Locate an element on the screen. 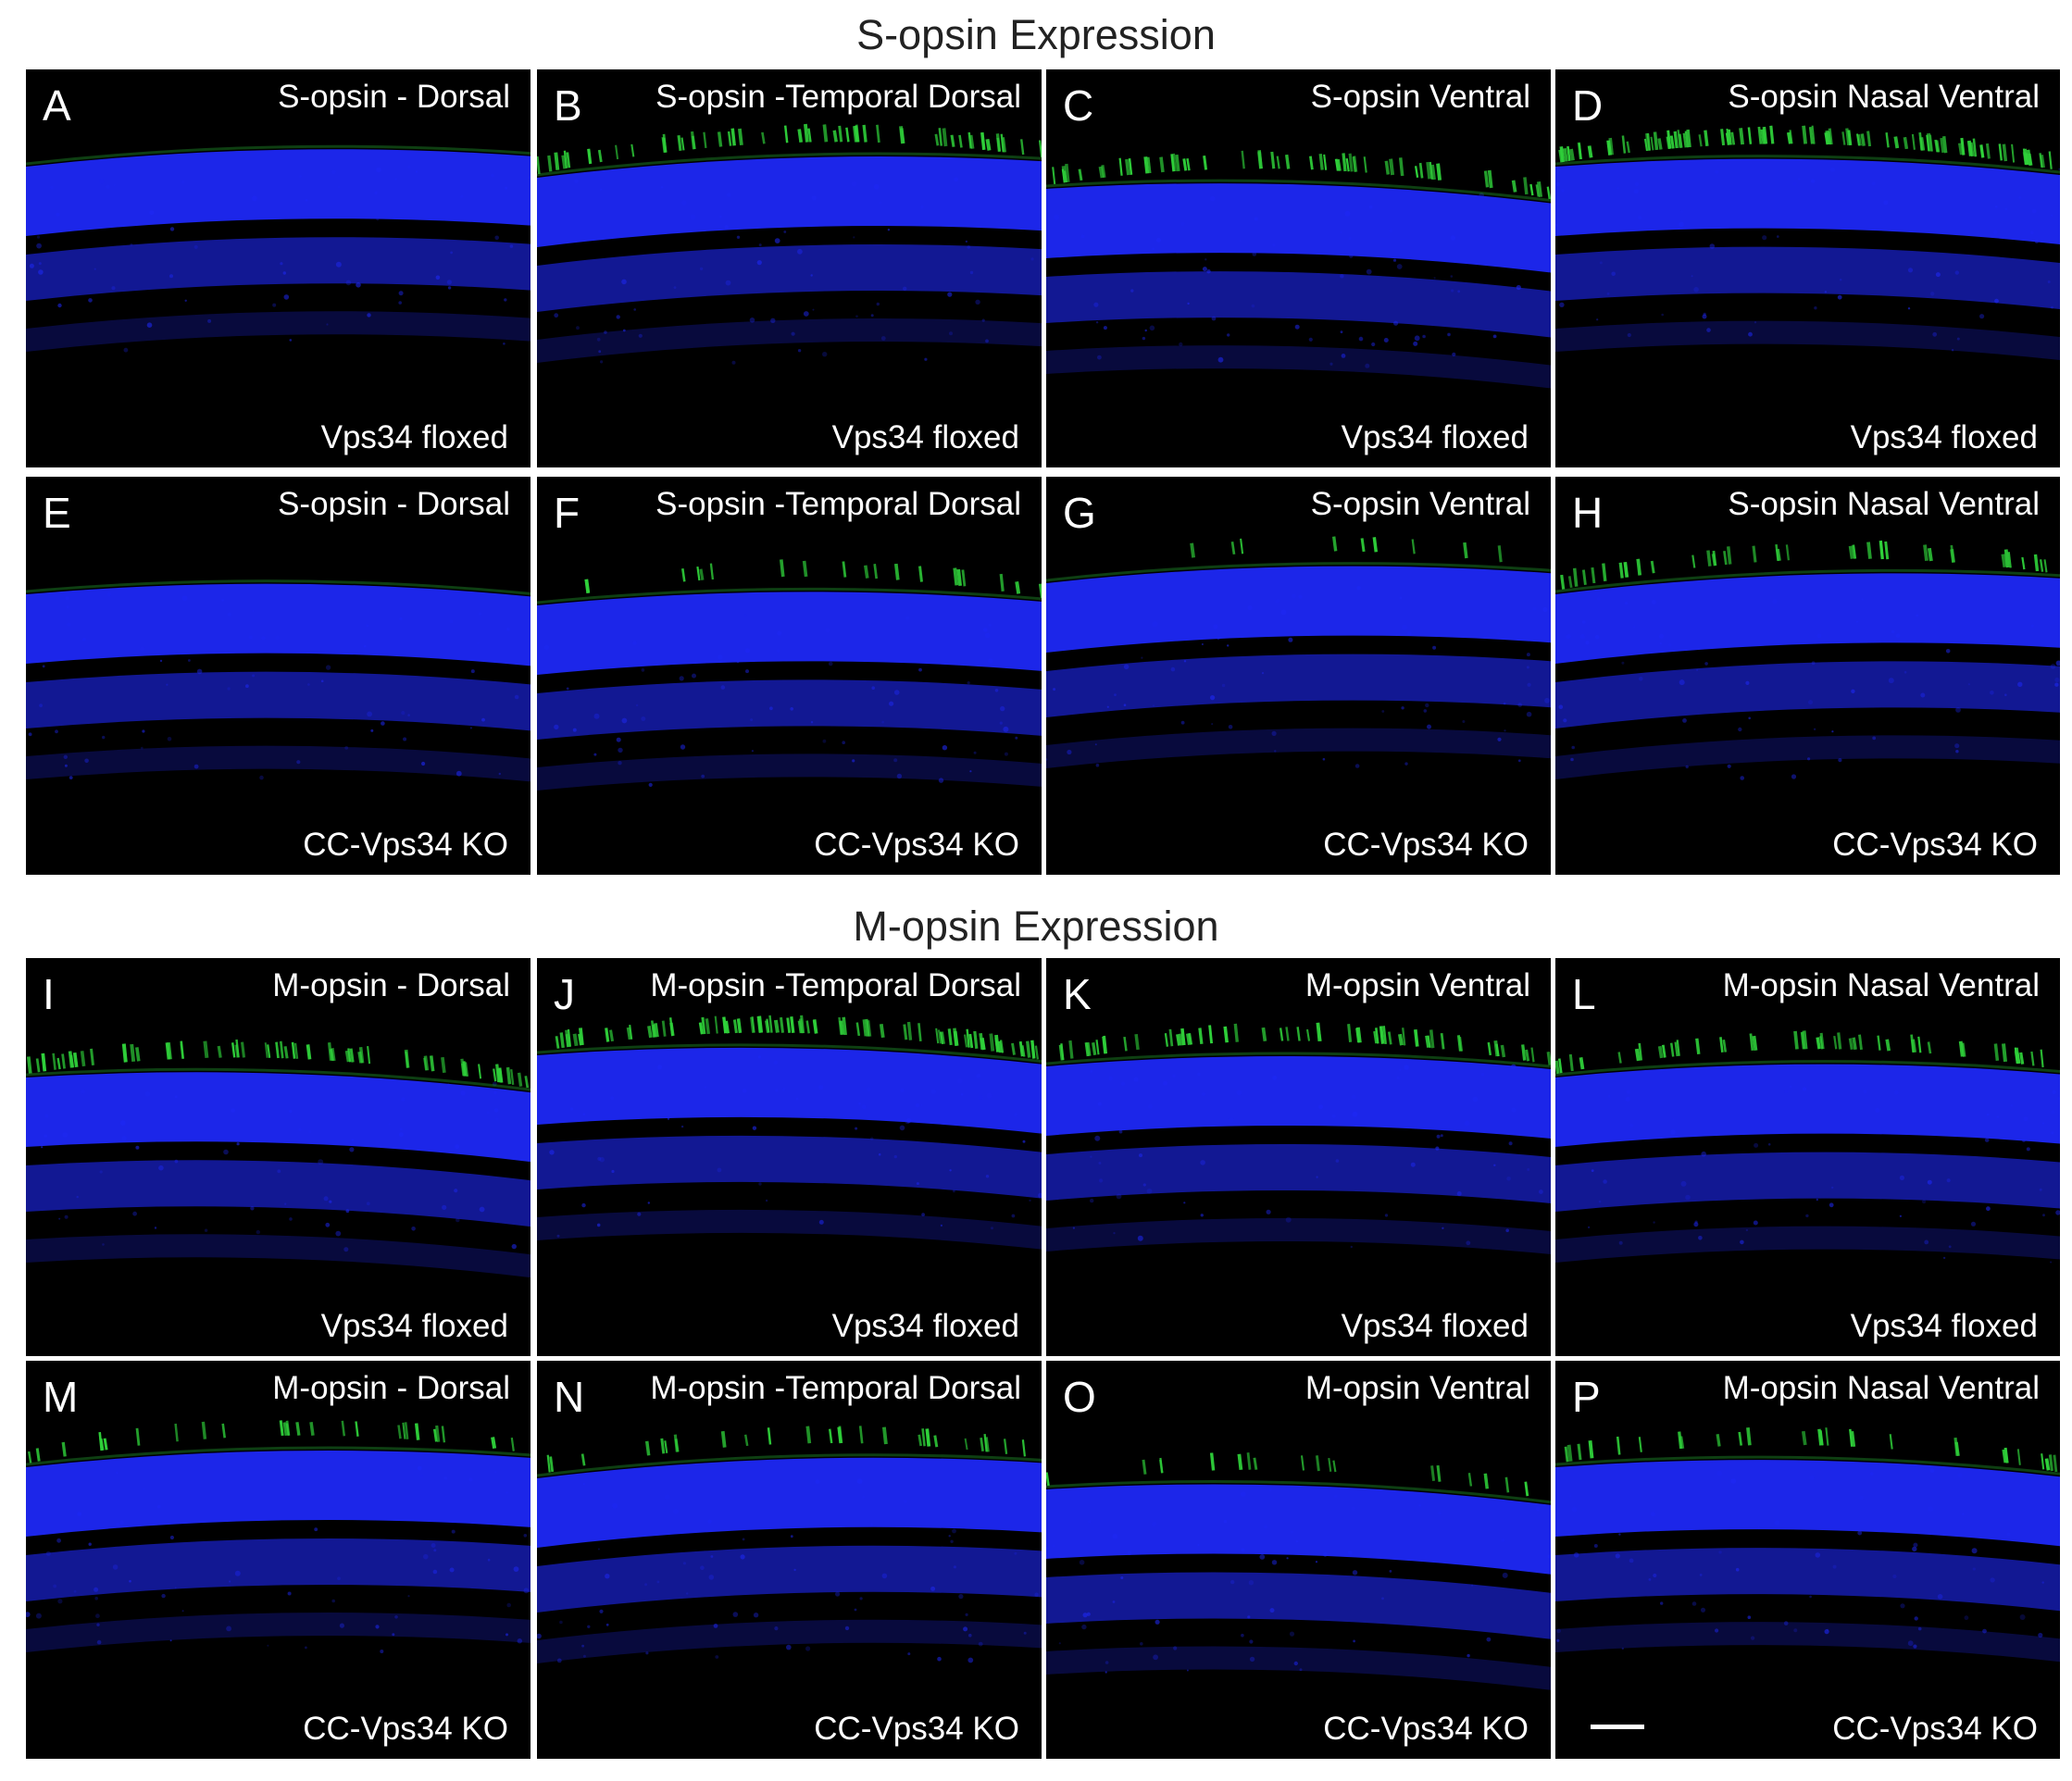 The height and width of the screenshot is (1781, 2072). panel-letter: H is located at coordinates (1588, 513).